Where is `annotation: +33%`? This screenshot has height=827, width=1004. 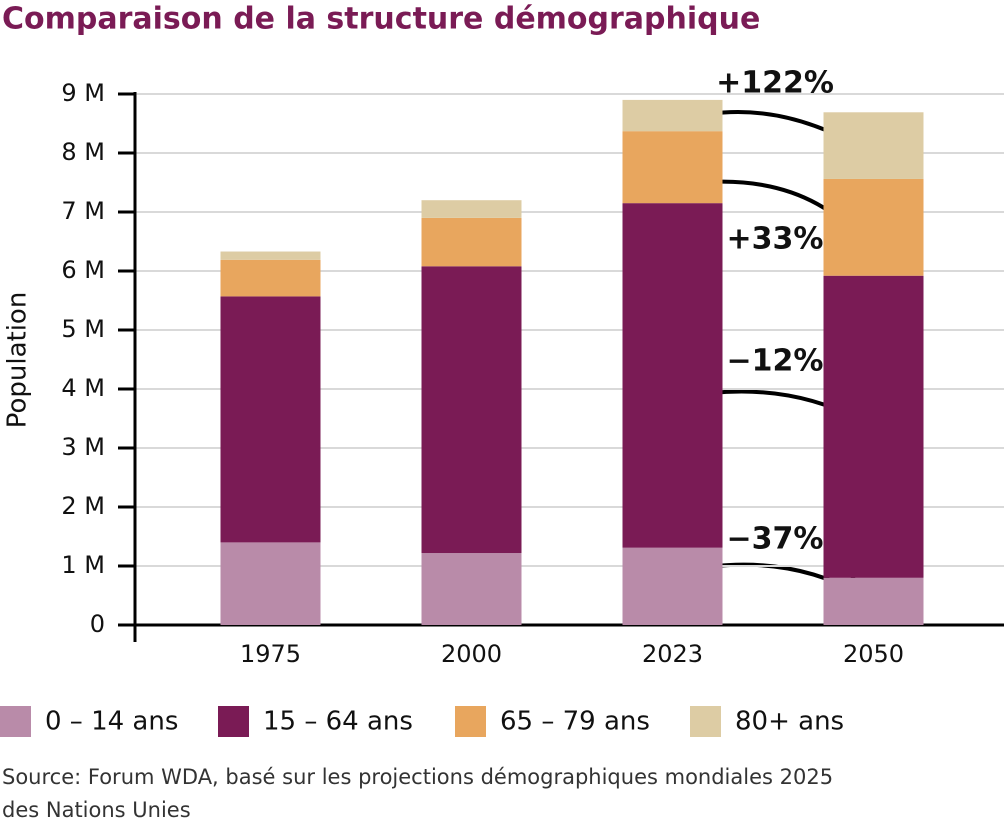 annotation: +33% is located at coordinates (775, 239).